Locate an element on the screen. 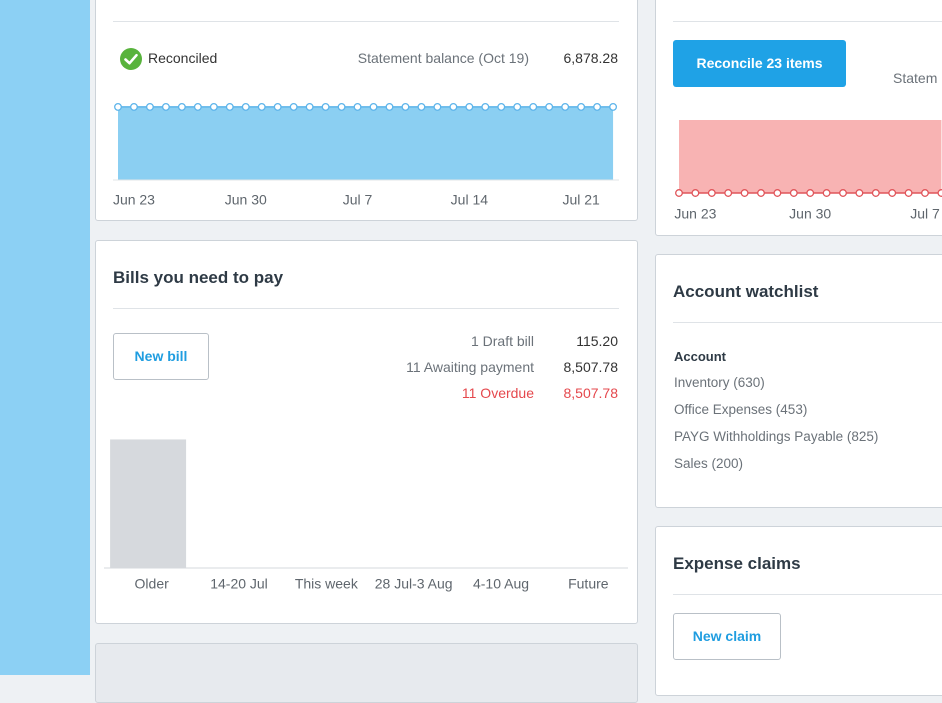 This screenshot has height=703, width=942. account-row: Office Expenses (453) is located at coordinates (741, 409).